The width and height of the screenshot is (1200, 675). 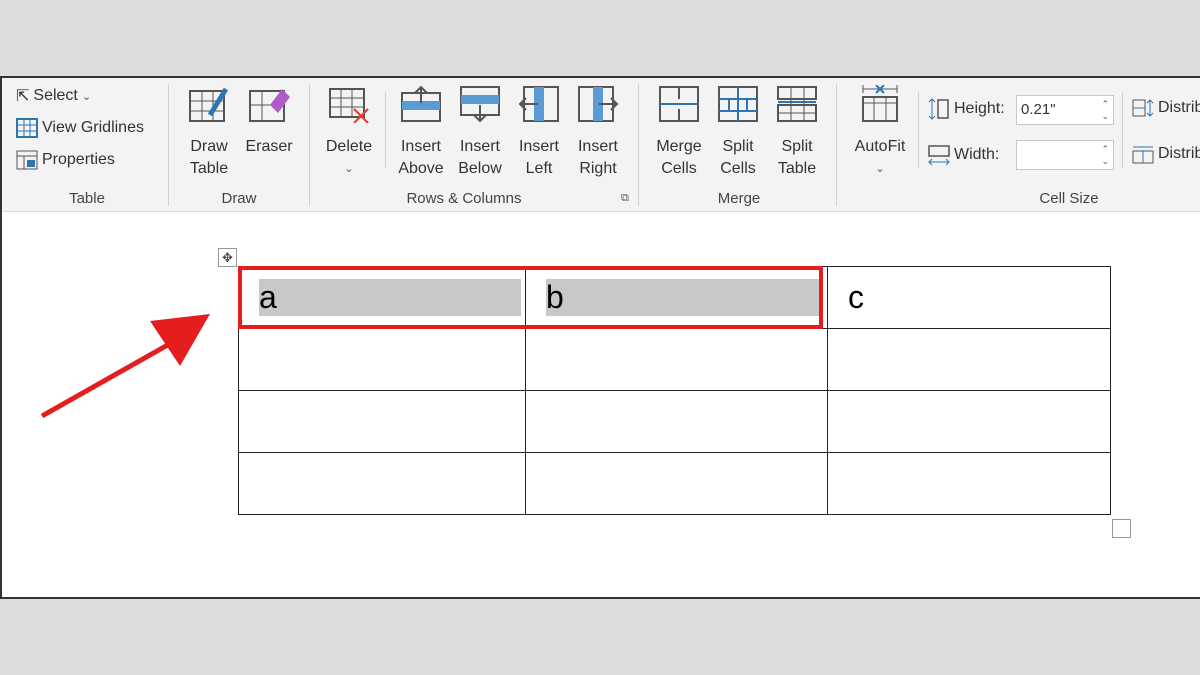 What do you see at coordinates (625, 198) in the screenshot?
I see `dialog-launcher-icon: ⧉` at bounding box center [625, 198].